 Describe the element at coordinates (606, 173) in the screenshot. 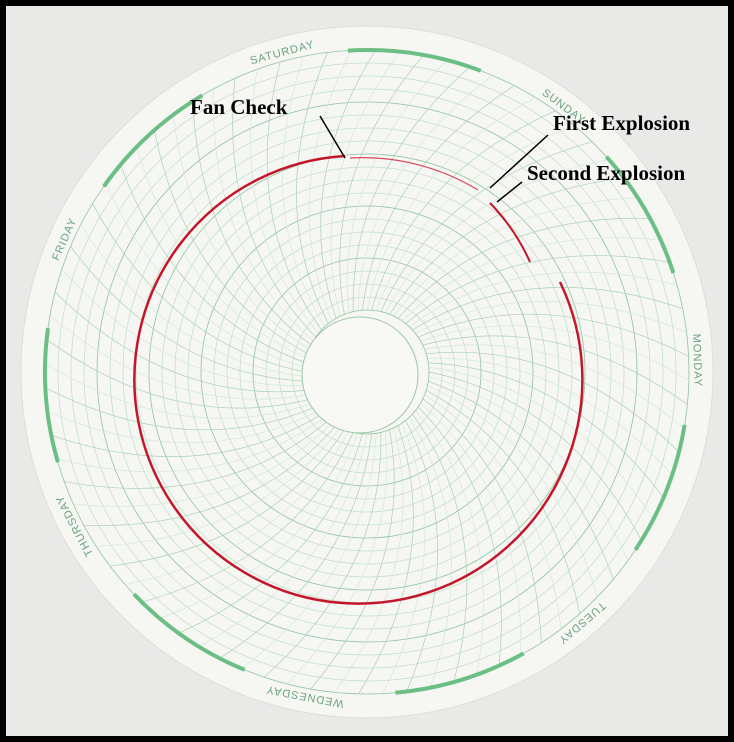

I see `annotation: Second Explosion` at that location.